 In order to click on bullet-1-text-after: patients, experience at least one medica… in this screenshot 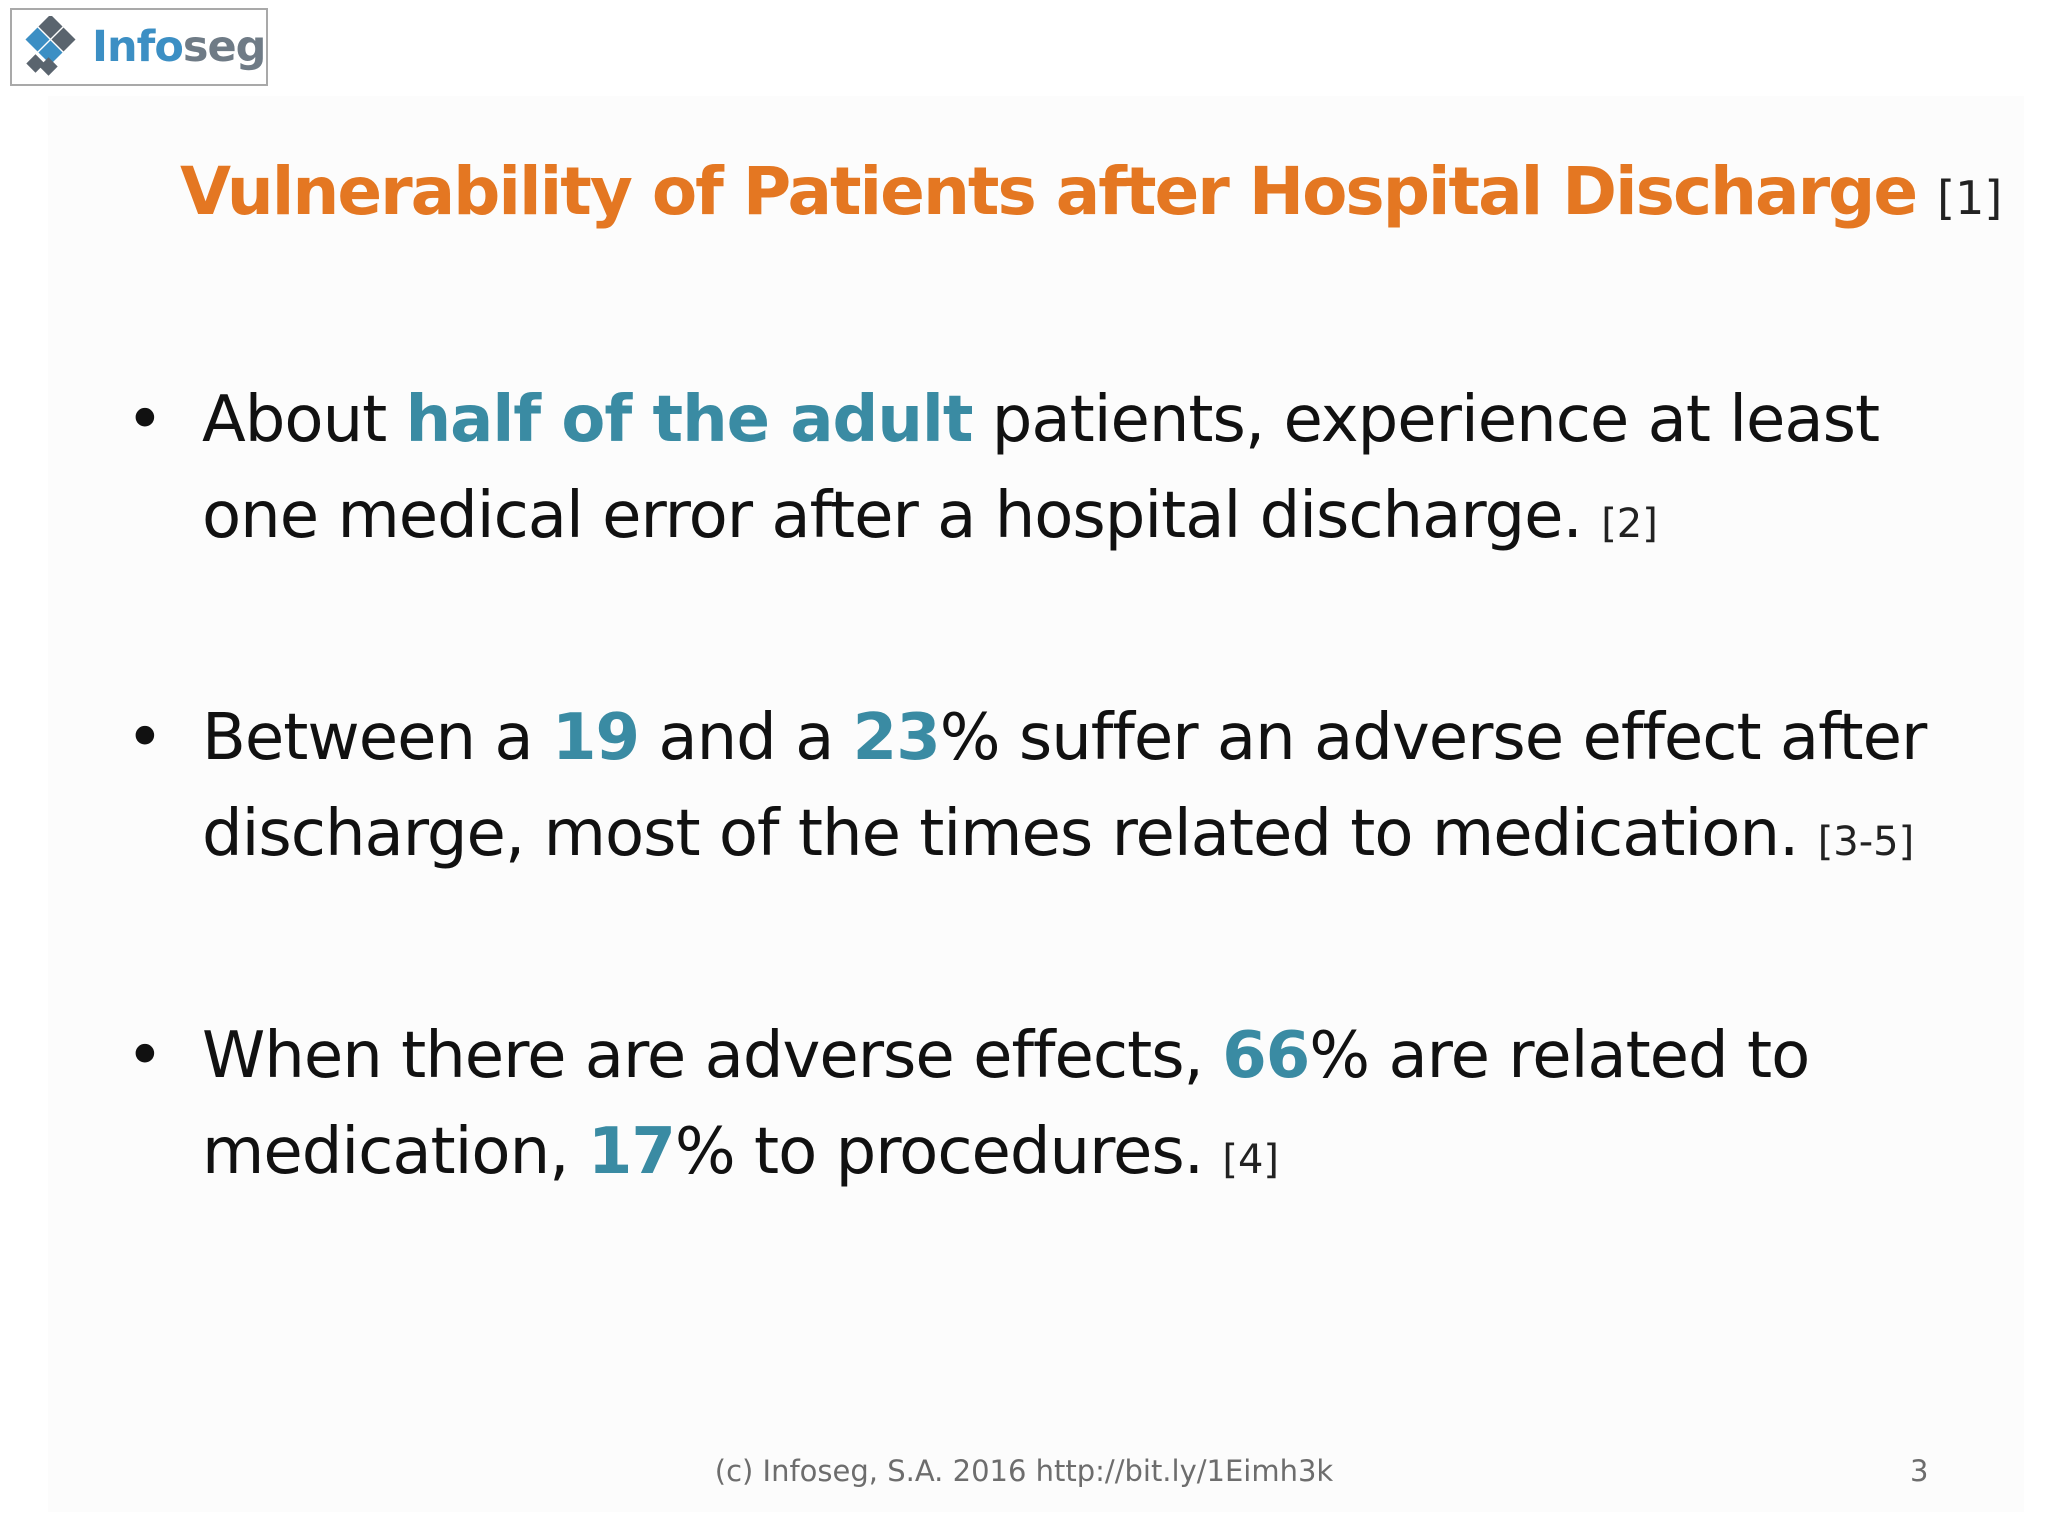, I will do `click(1041, 468)`.